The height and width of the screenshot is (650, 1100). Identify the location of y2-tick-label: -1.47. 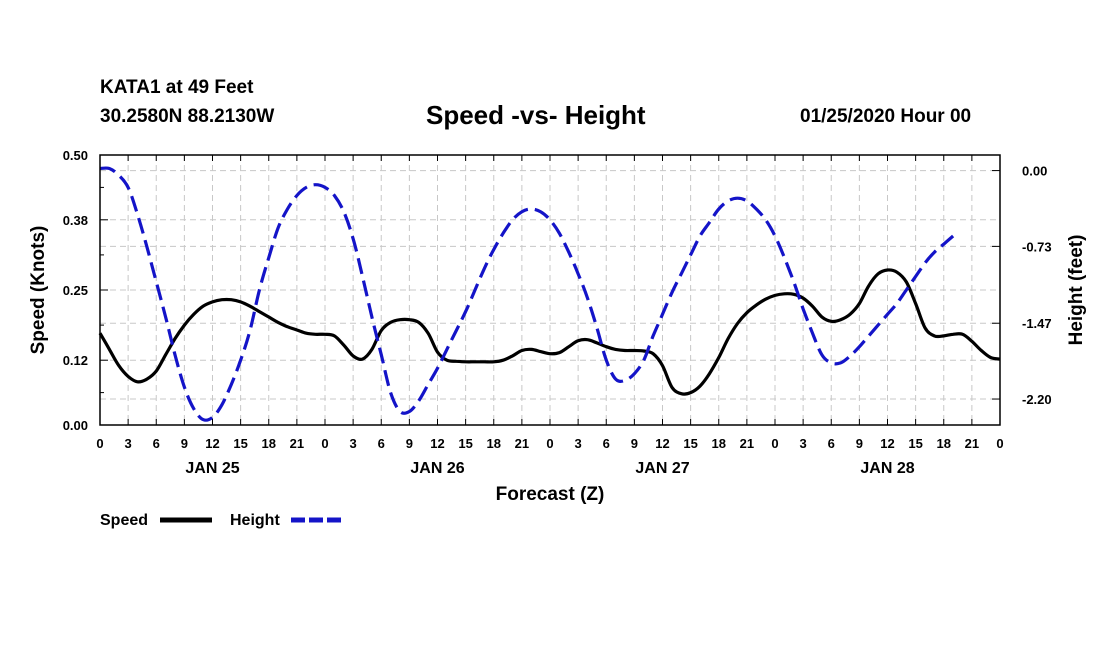
(1037, 323).